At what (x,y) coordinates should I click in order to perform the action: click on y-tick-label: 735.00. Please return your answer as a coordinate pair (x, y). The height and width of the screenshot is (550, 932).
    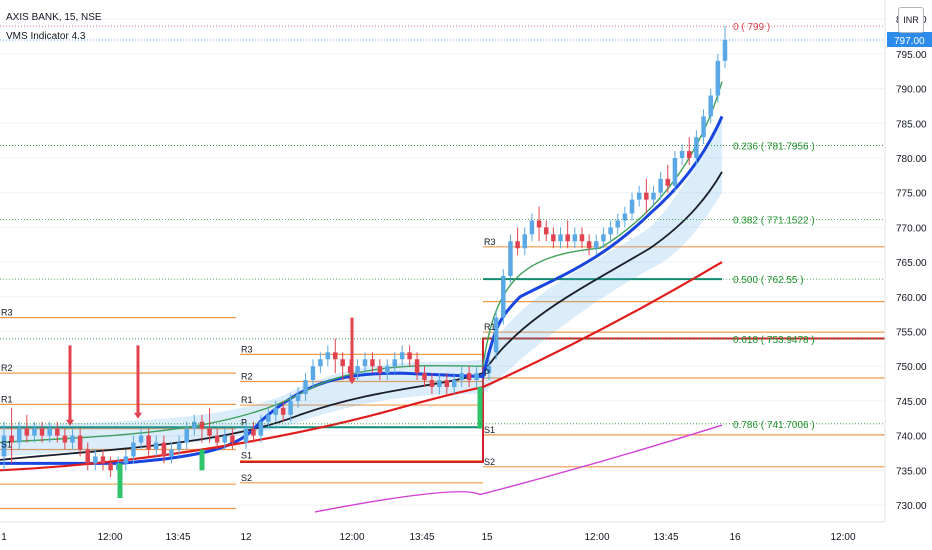
    Looking at the image, I should click on (911, 471).